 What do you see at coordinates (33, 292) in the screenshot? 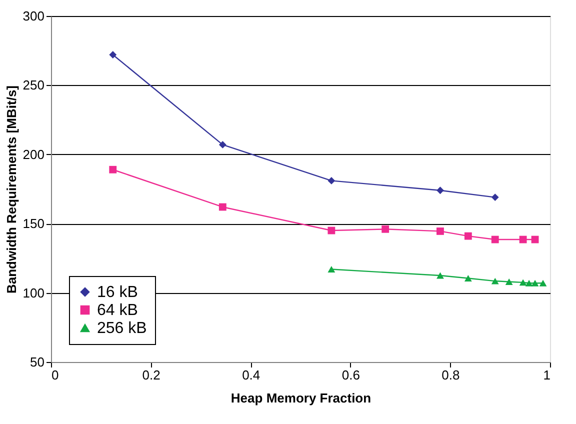
I see `y-tick-label: 100` at bounding box center [33, 292].